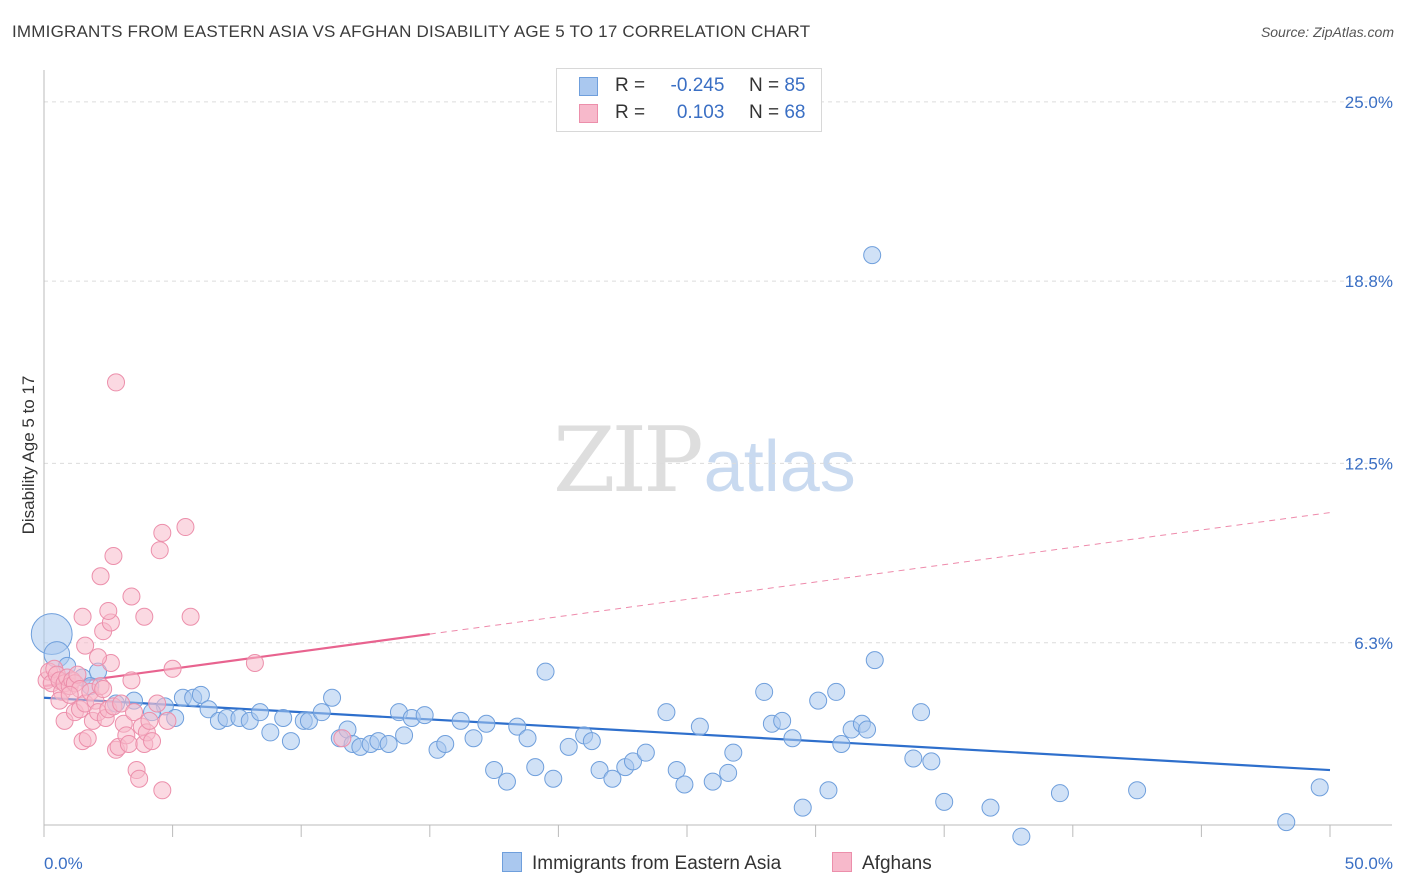 This screenshot has height=892, width=1406. I want to click on trend-line-afghans-dashed, so click(880, 573).